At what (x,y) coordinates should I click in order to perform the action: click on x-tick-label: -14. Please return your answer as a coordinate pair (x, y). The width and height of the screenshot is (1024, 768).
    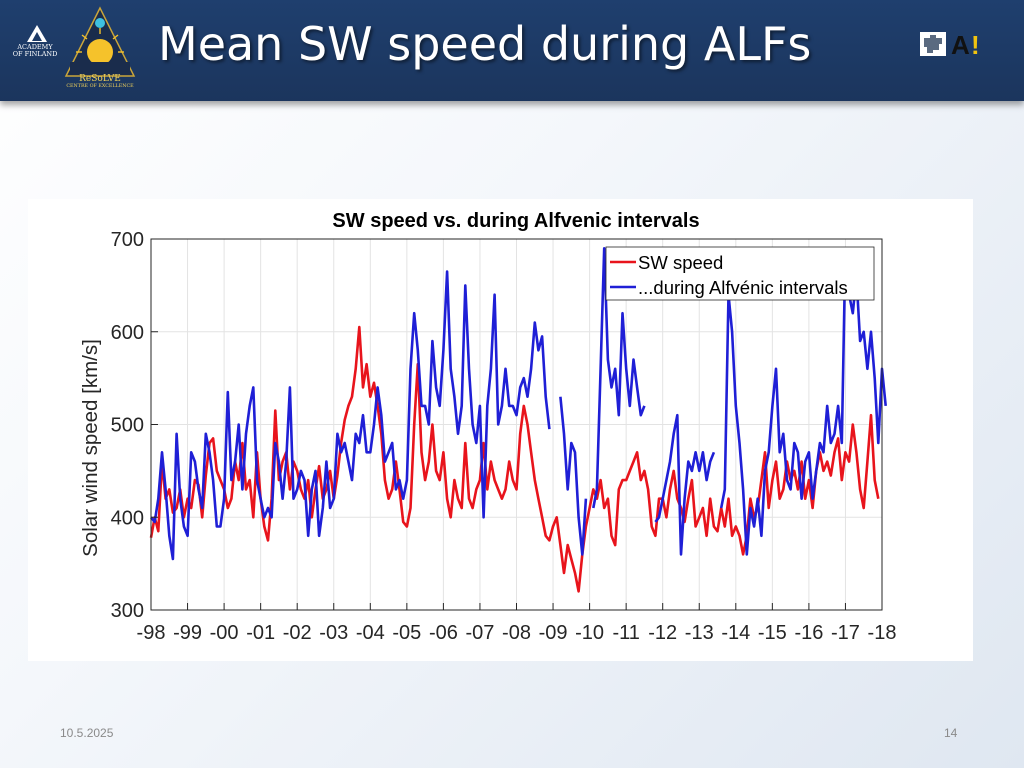
    Looking at the image, I should click on (735, 633).